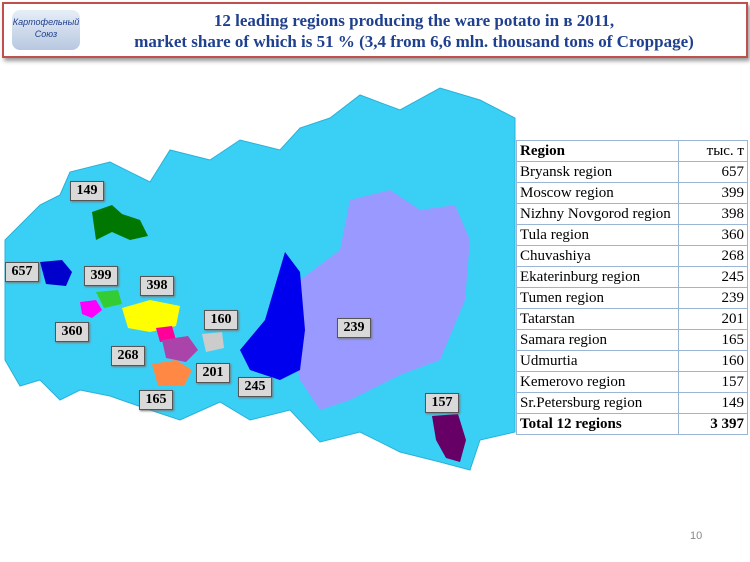  Describe the element at coordinates (172, 373) in the screenshot. I see `samara-region` at that location.